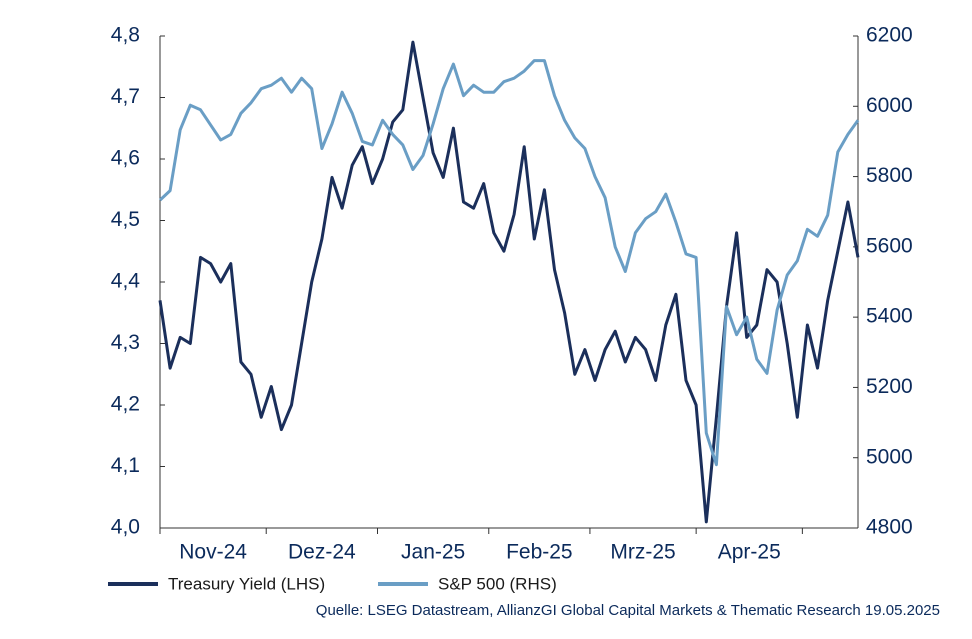  I want to click on y2-tick-label: 6000, so click(889, 105).